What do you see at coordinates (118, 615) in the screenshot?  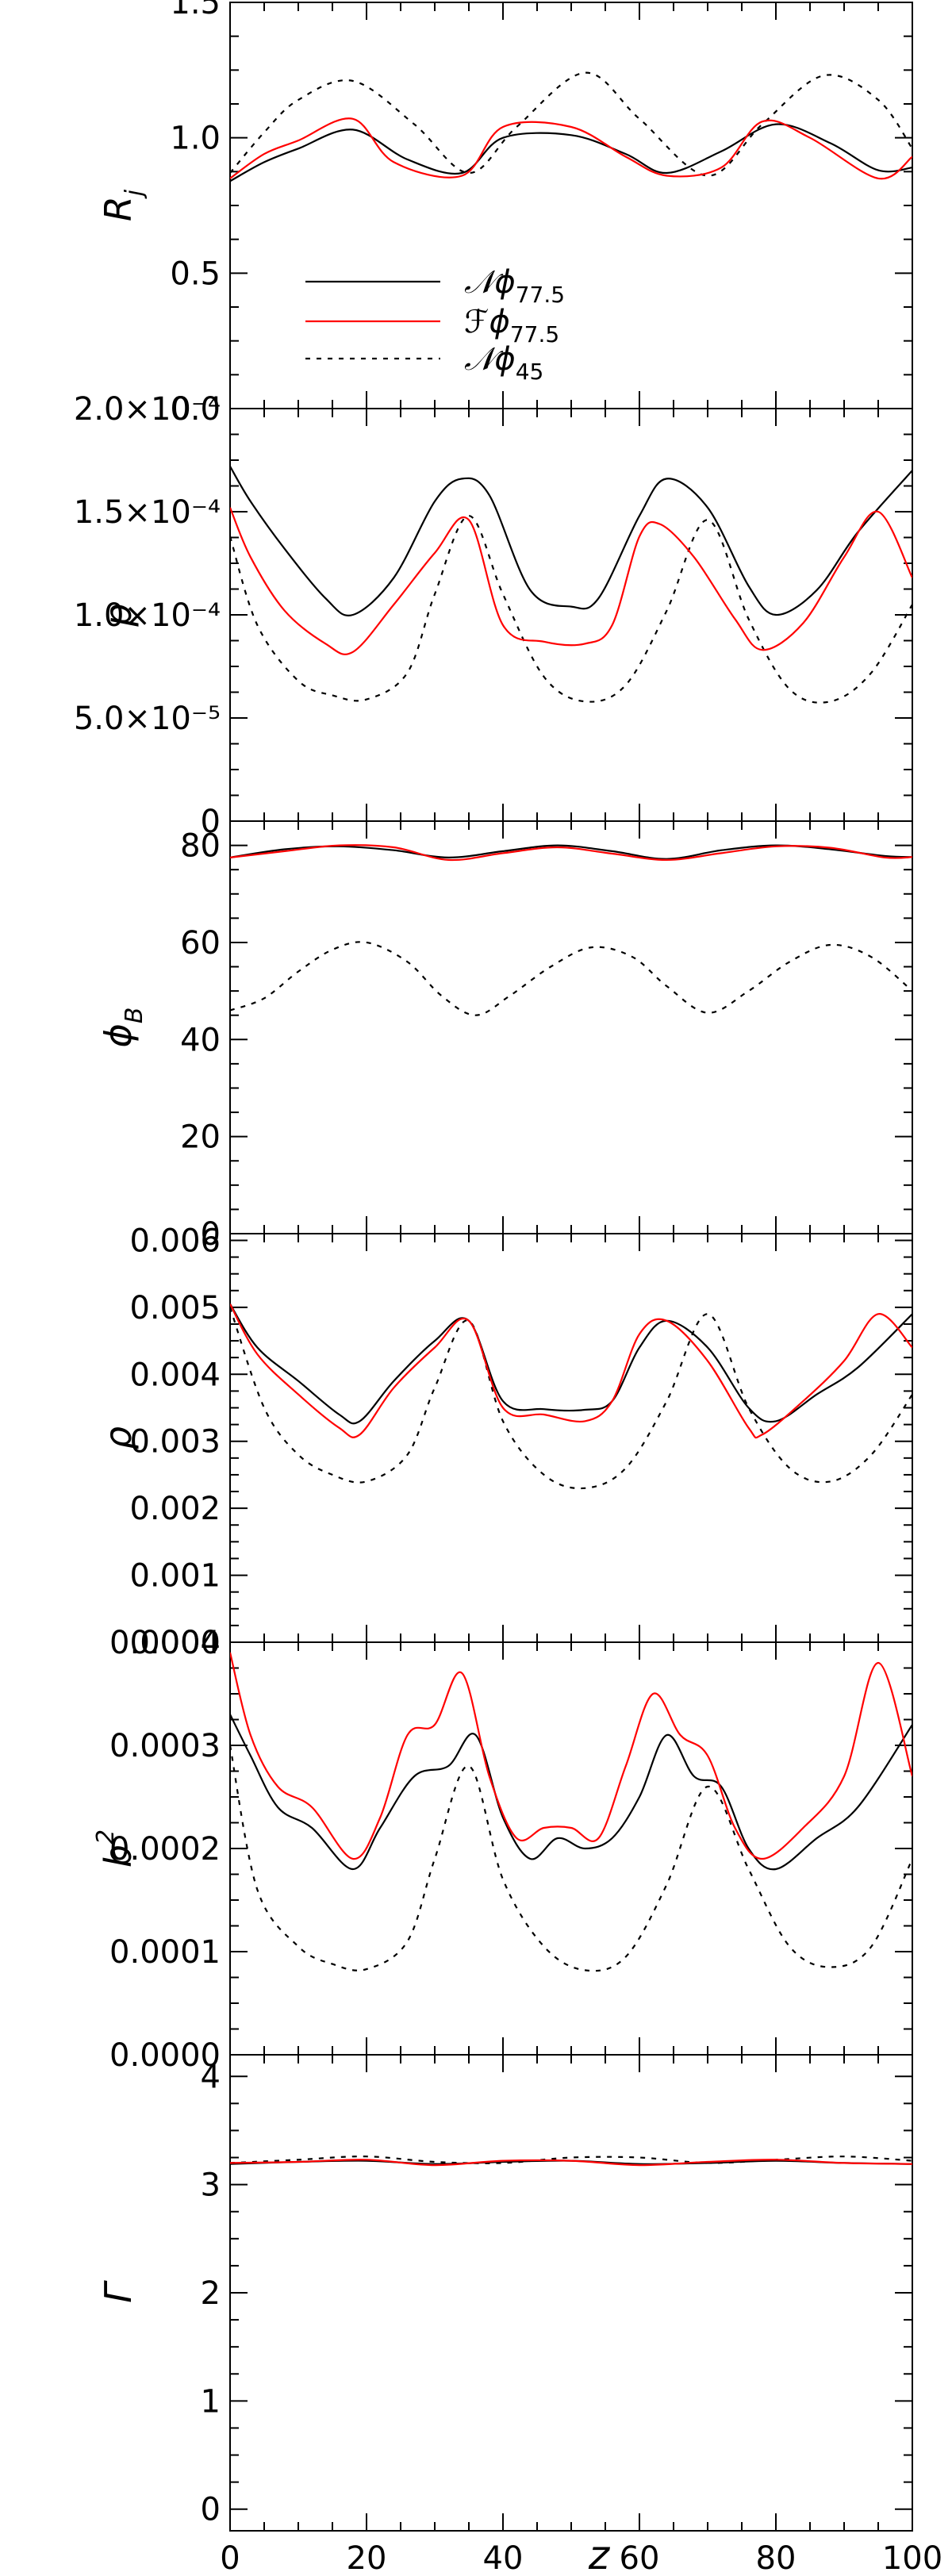 I see `y-axis-label: p` at bounding box center [118, 615].